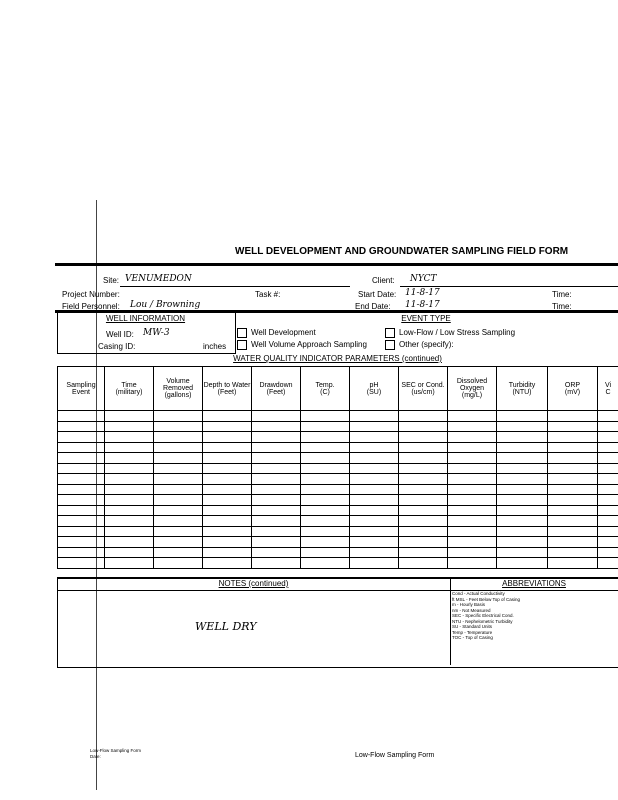 This screenshot has width=618, height=800. What do you see at coordinates (145, 318) in the screenshot?
I see `section-header: WELL INFORMATION` at bounding box center [145, 318].